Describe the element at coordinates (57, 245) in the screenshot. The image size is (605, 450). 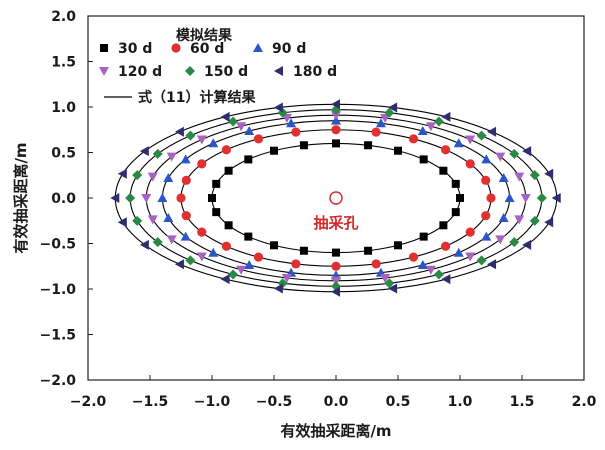
I see `y-tick-label: −0.5` at that location.